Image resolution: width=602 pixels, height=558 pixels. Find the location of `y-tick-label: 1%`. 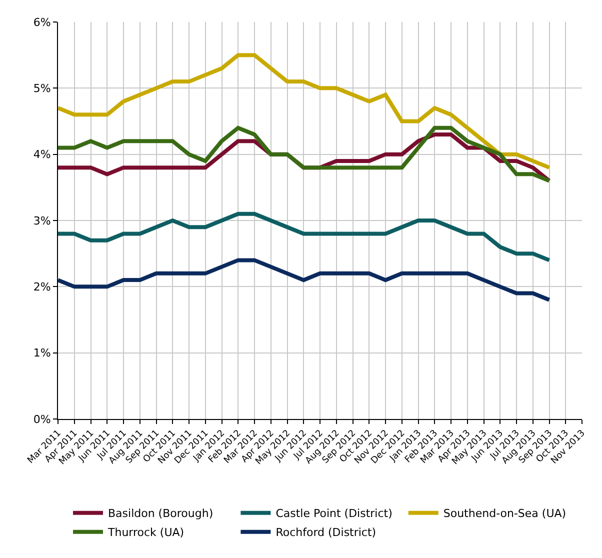

y-tick-label: 1% is located at coordinates (42, 353).